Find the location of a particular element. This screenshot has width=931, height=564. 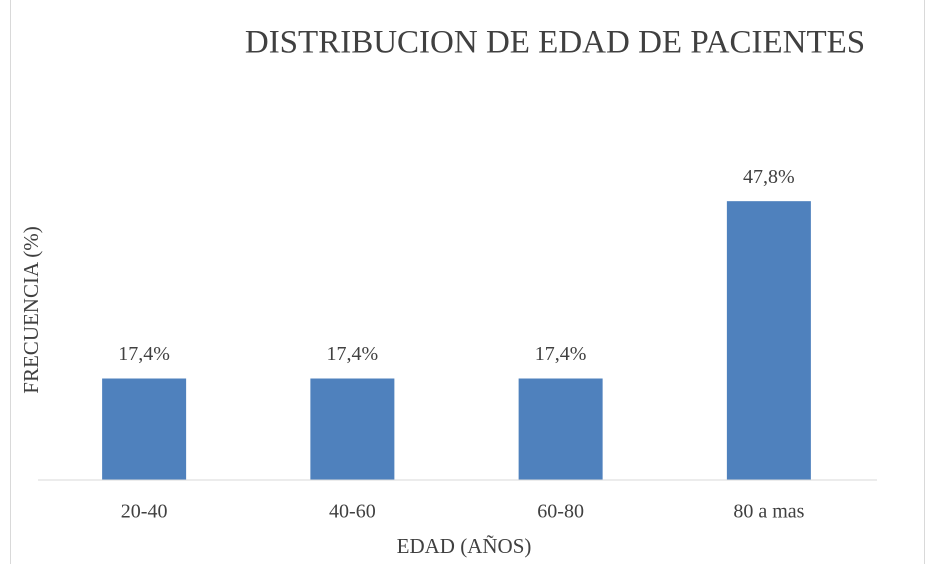

x-tick-label: 60-80 is located at coordinates (560, 512).